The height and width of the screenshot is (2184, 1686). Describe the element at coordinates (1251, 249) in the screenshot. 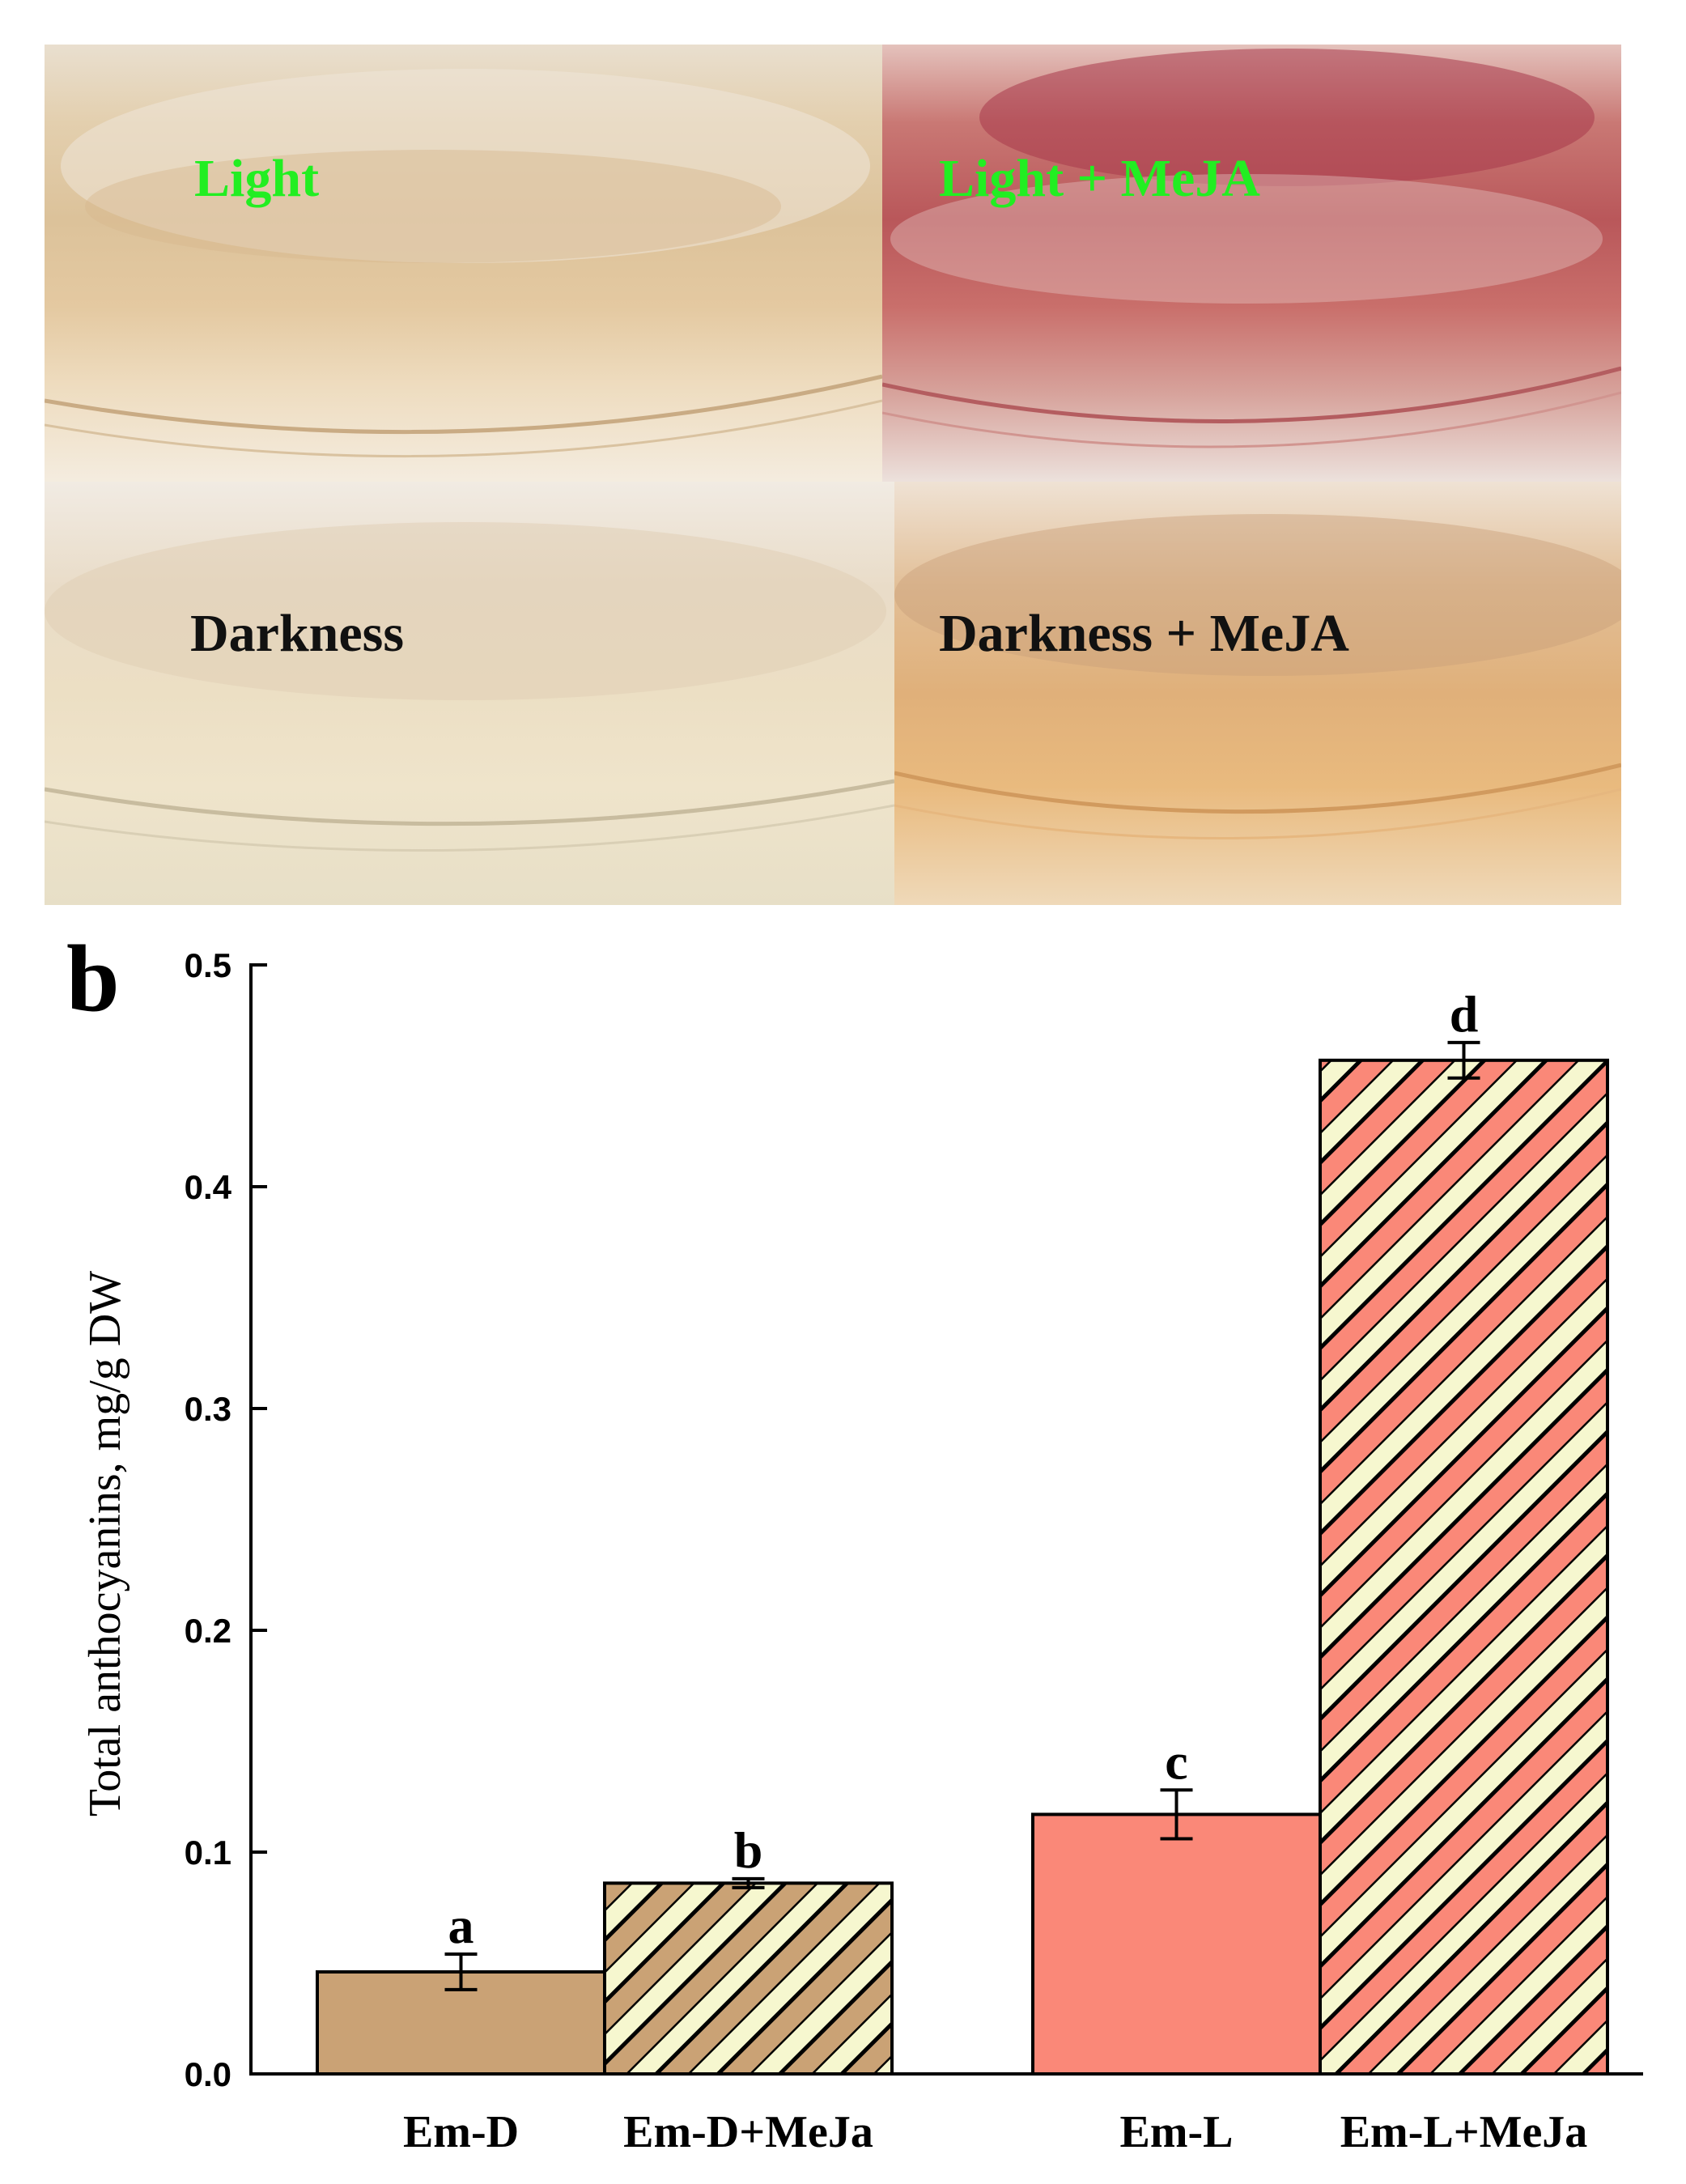

I see `photo-light-meja-texture` at that location.